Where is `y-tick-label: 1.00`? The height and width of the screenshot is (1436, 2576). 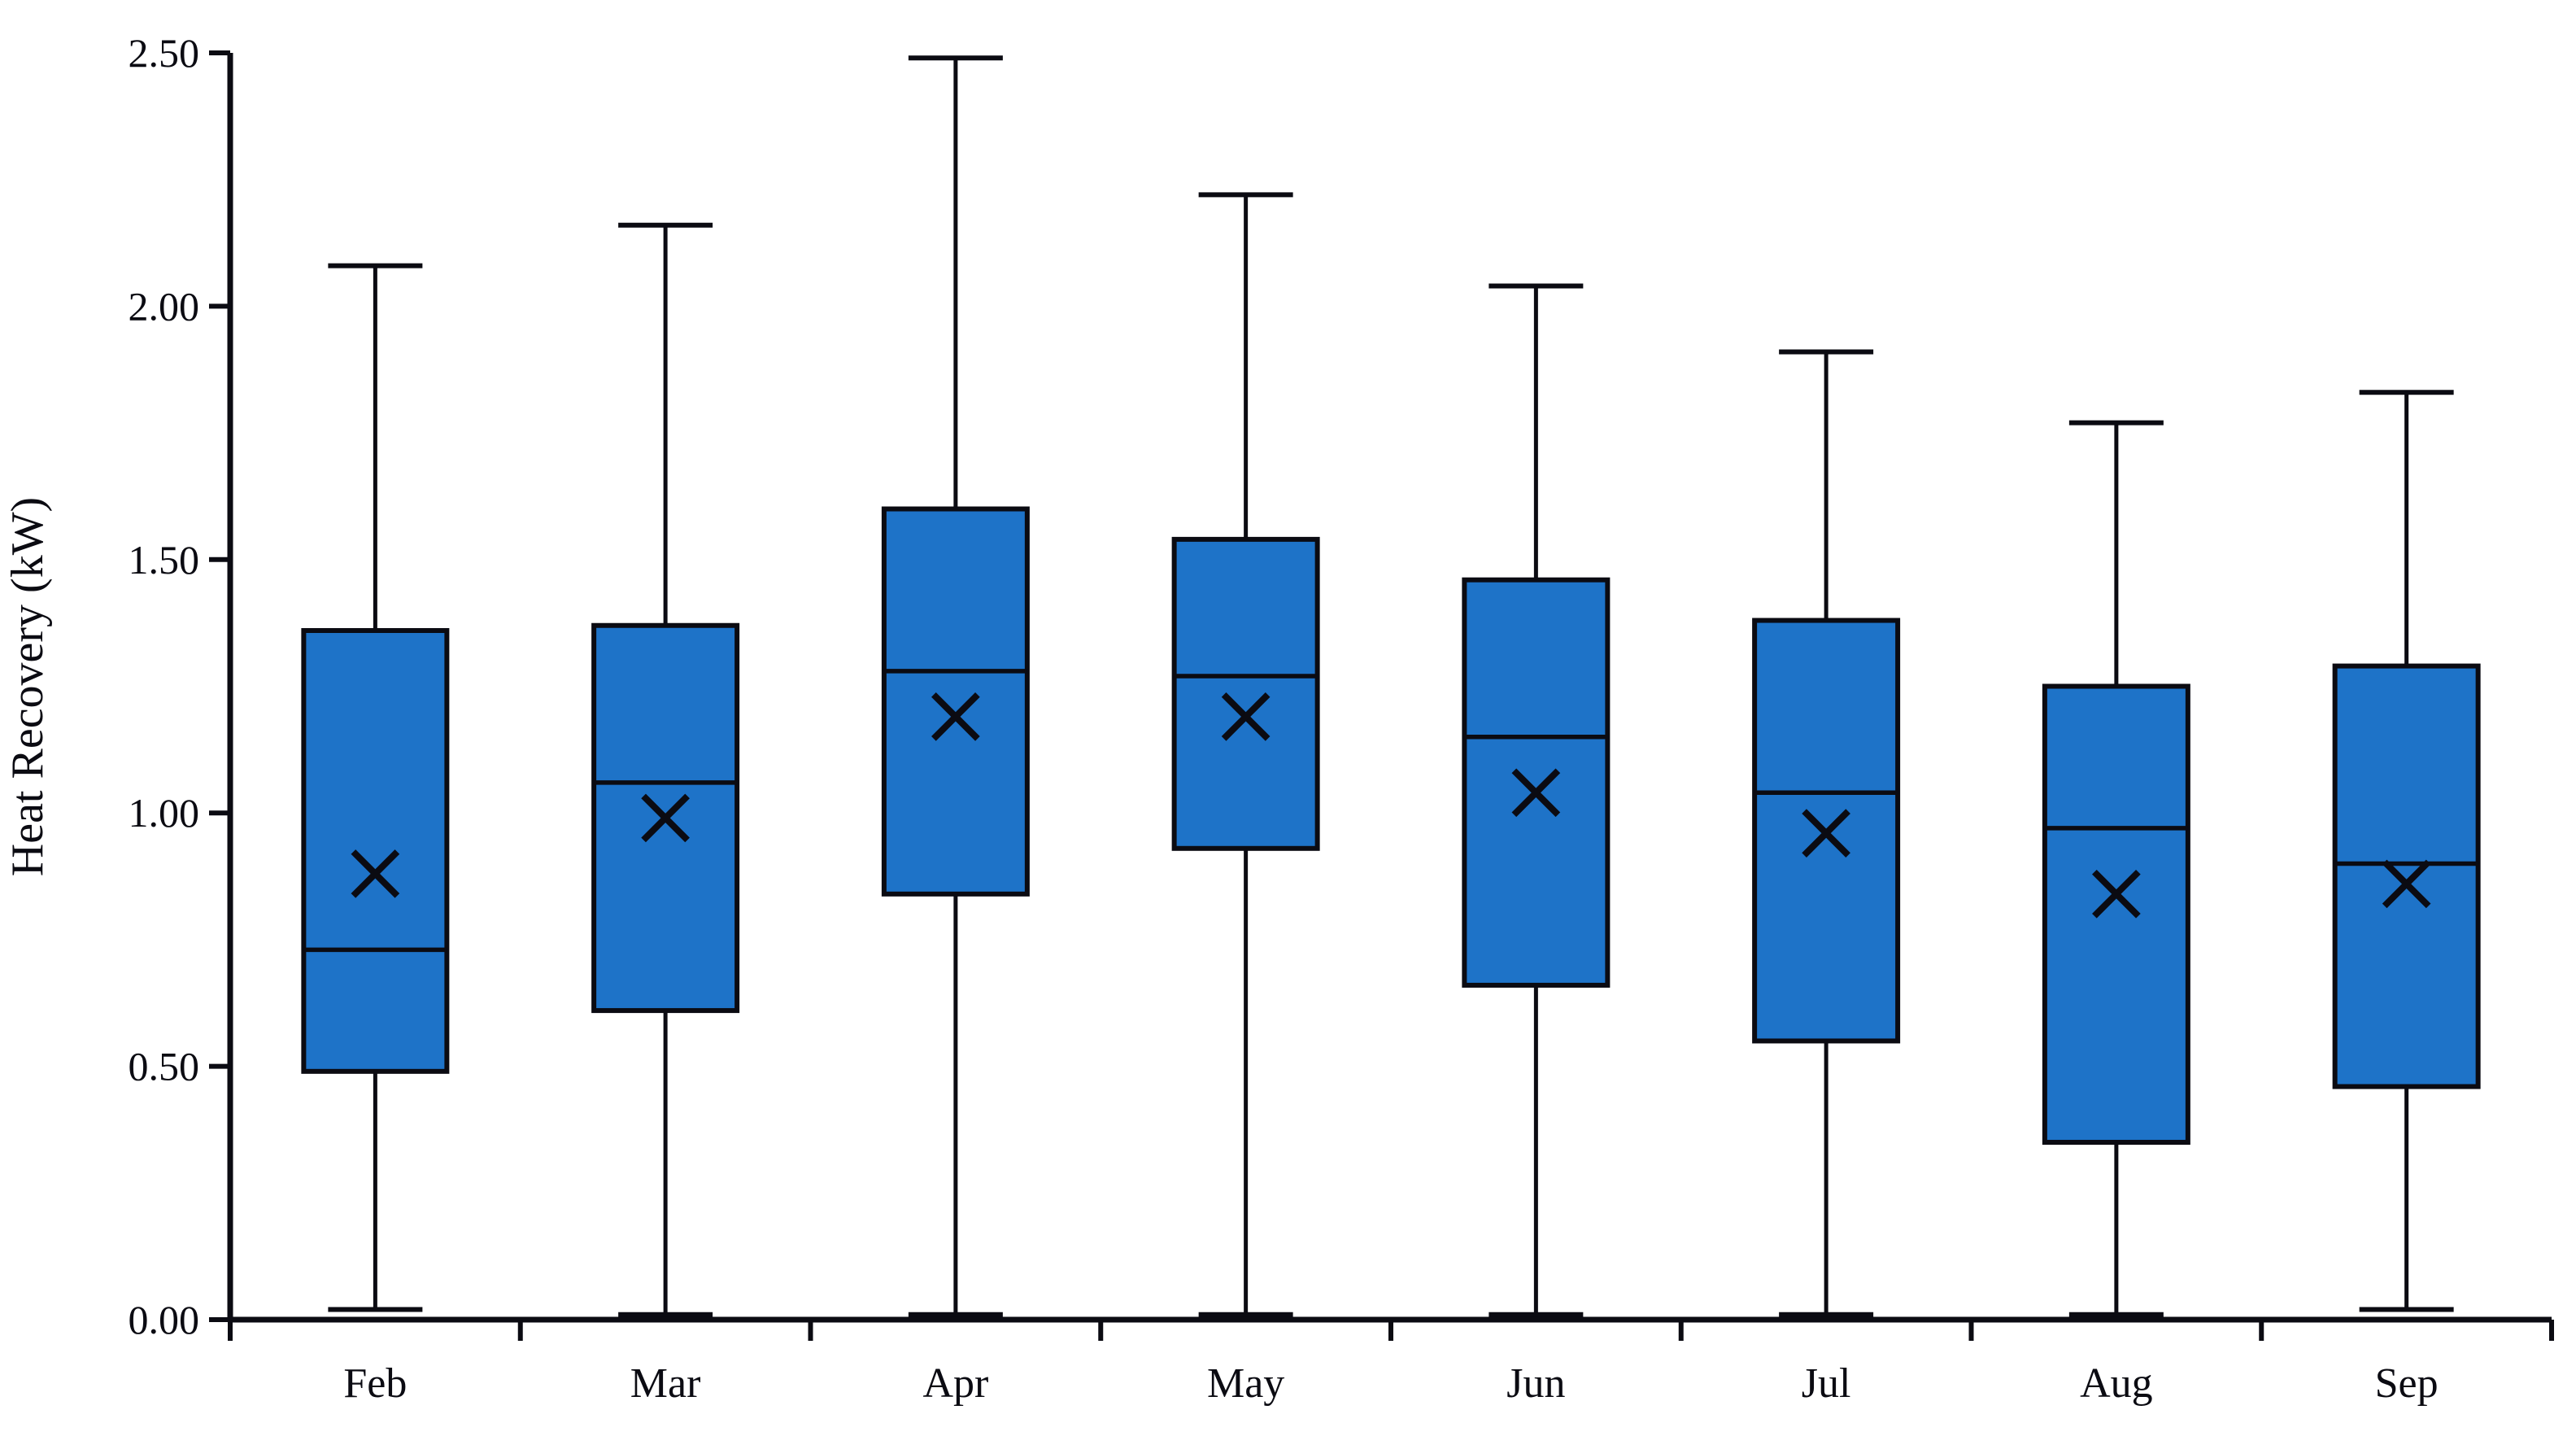 y-tick-label: 1.00 is located at coordinates (164, 813).